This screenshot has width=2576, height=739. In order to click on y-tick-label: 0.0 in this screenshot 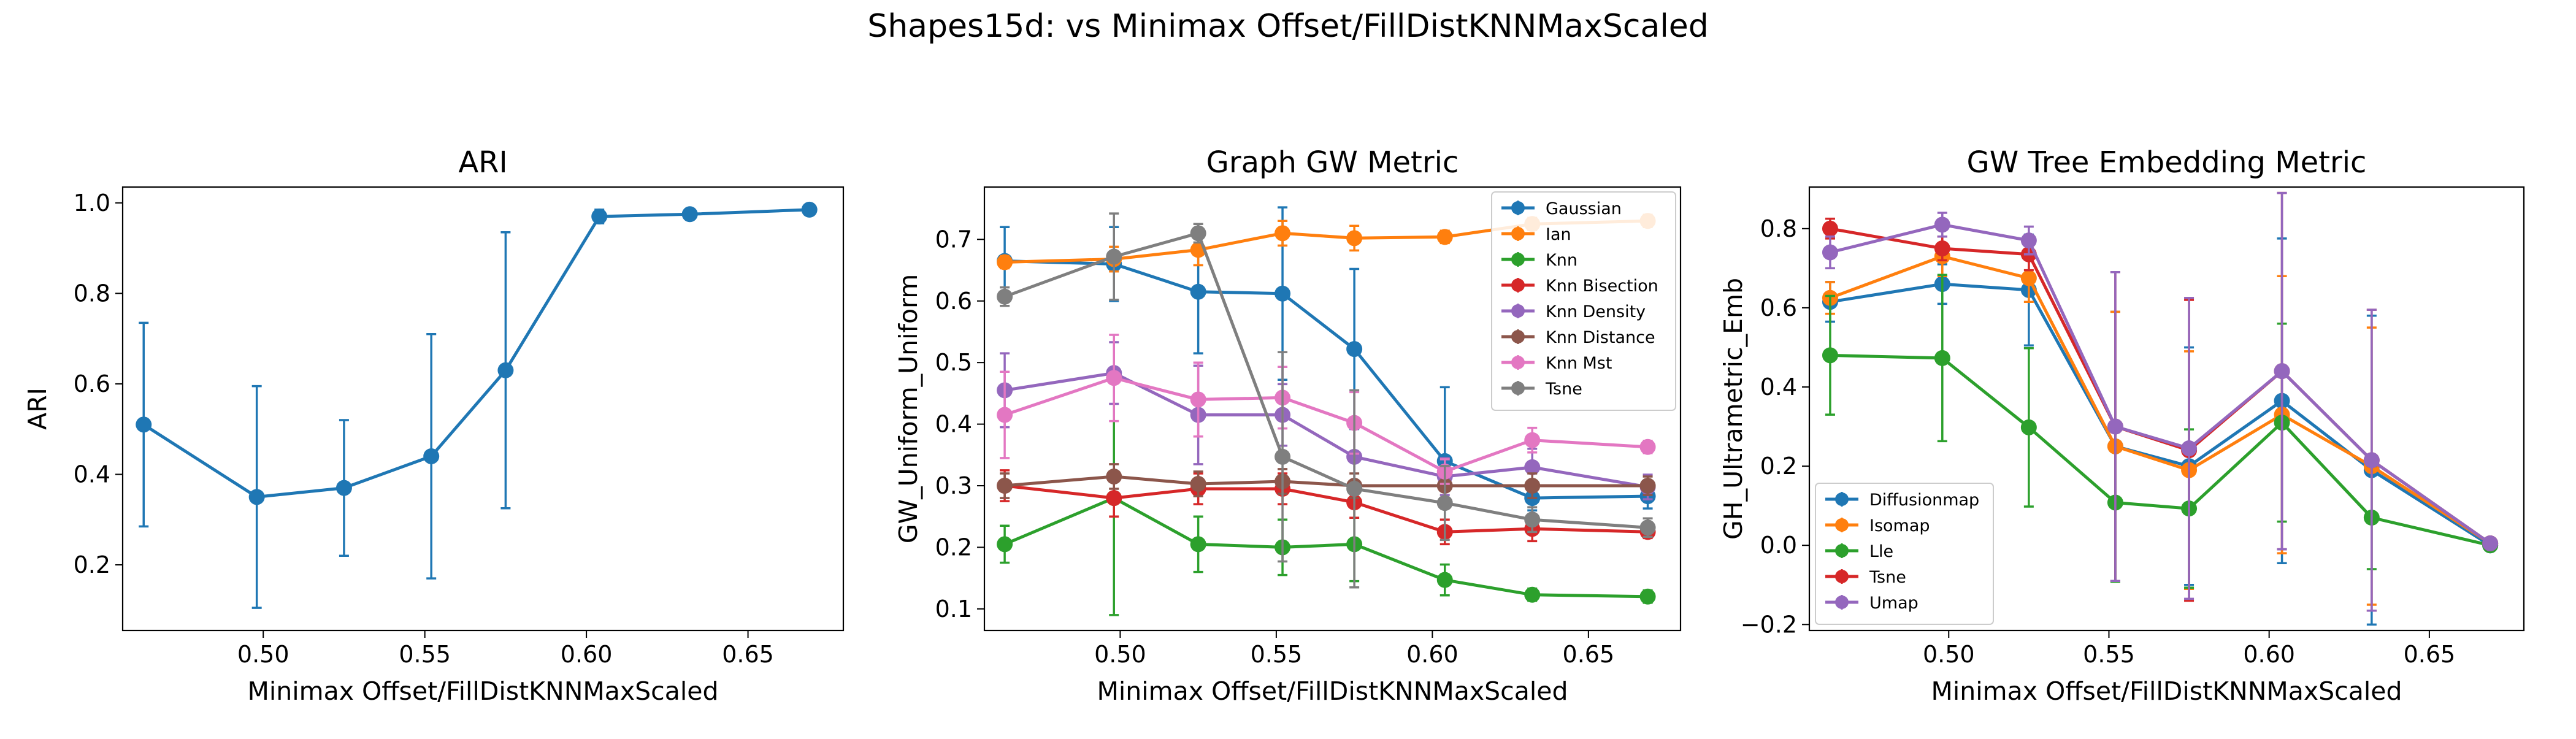, I will do `click(1778, 546)`.